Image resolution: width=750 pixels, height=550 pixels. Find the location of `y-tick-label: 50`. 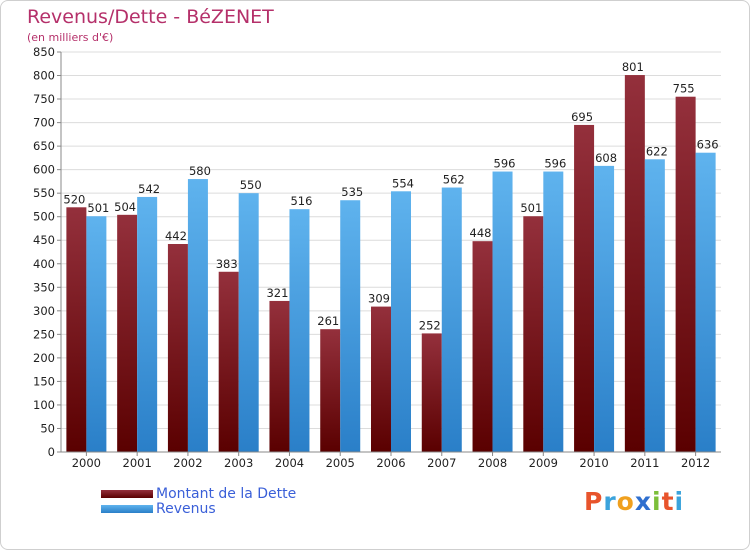

y-tick-label: 50 is located at coordinates (47, 428).